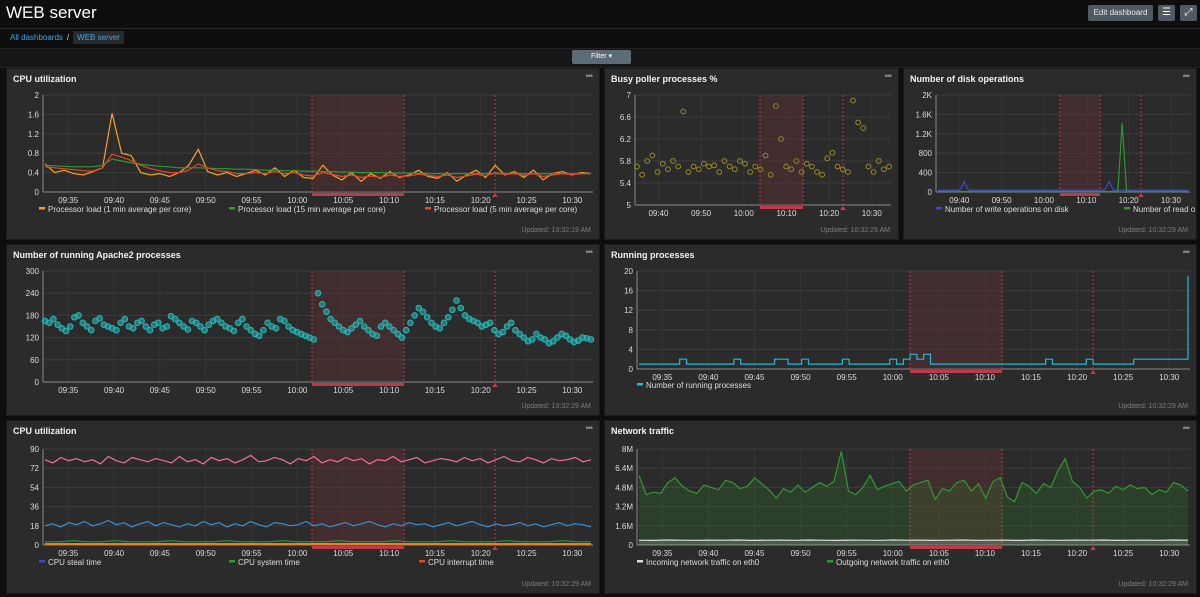  I want to click on y-tick-label: 4, so click(631, 349).